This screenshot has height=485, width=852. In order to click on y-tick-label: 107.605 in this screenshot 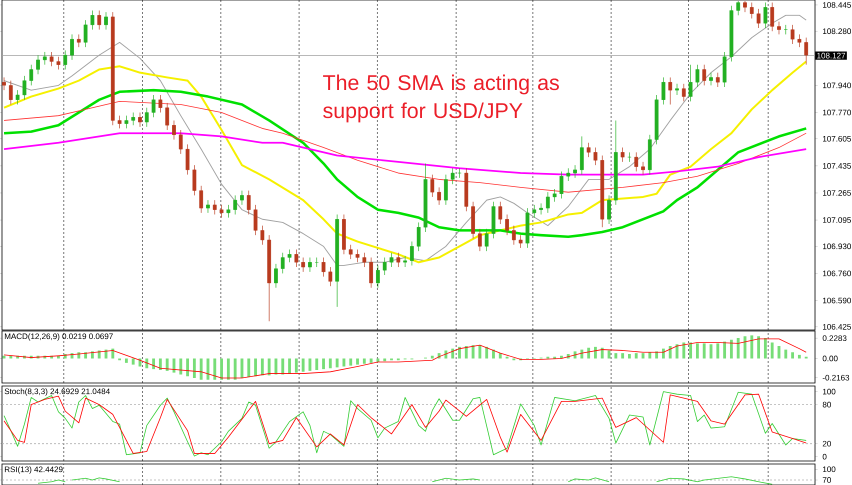, I will do `click(836, 139)`.